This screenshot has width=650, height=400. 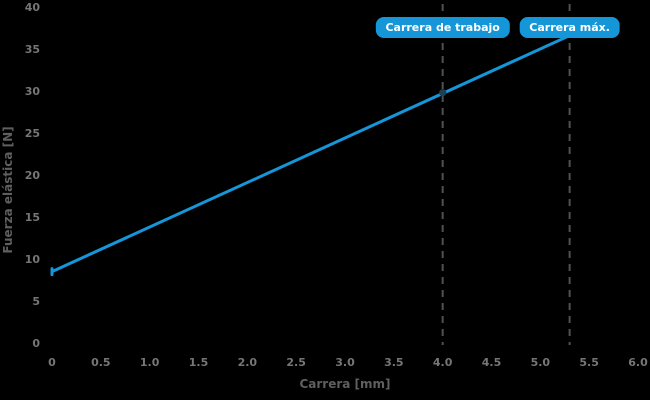 I want to click on x-tick-label: 2.5, so click(x=296, y=362).